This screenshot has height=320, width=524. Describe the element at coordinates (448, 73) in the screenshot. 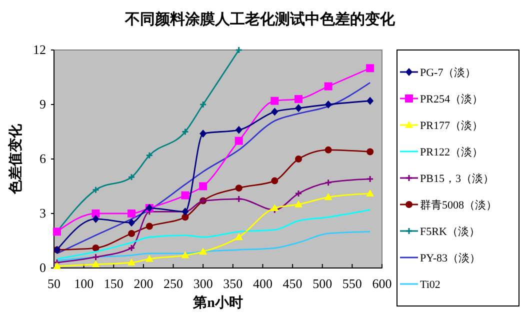

I see `legend-label: PG-7（淡）` at that location.